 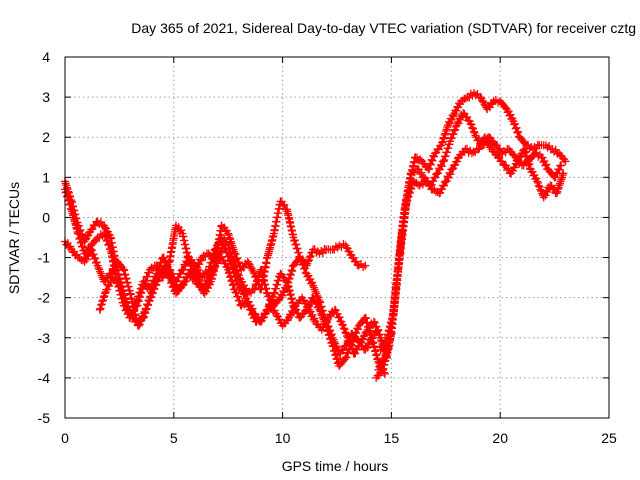 I want to click on y-tick-label: 1, so click(x=46, y=177).